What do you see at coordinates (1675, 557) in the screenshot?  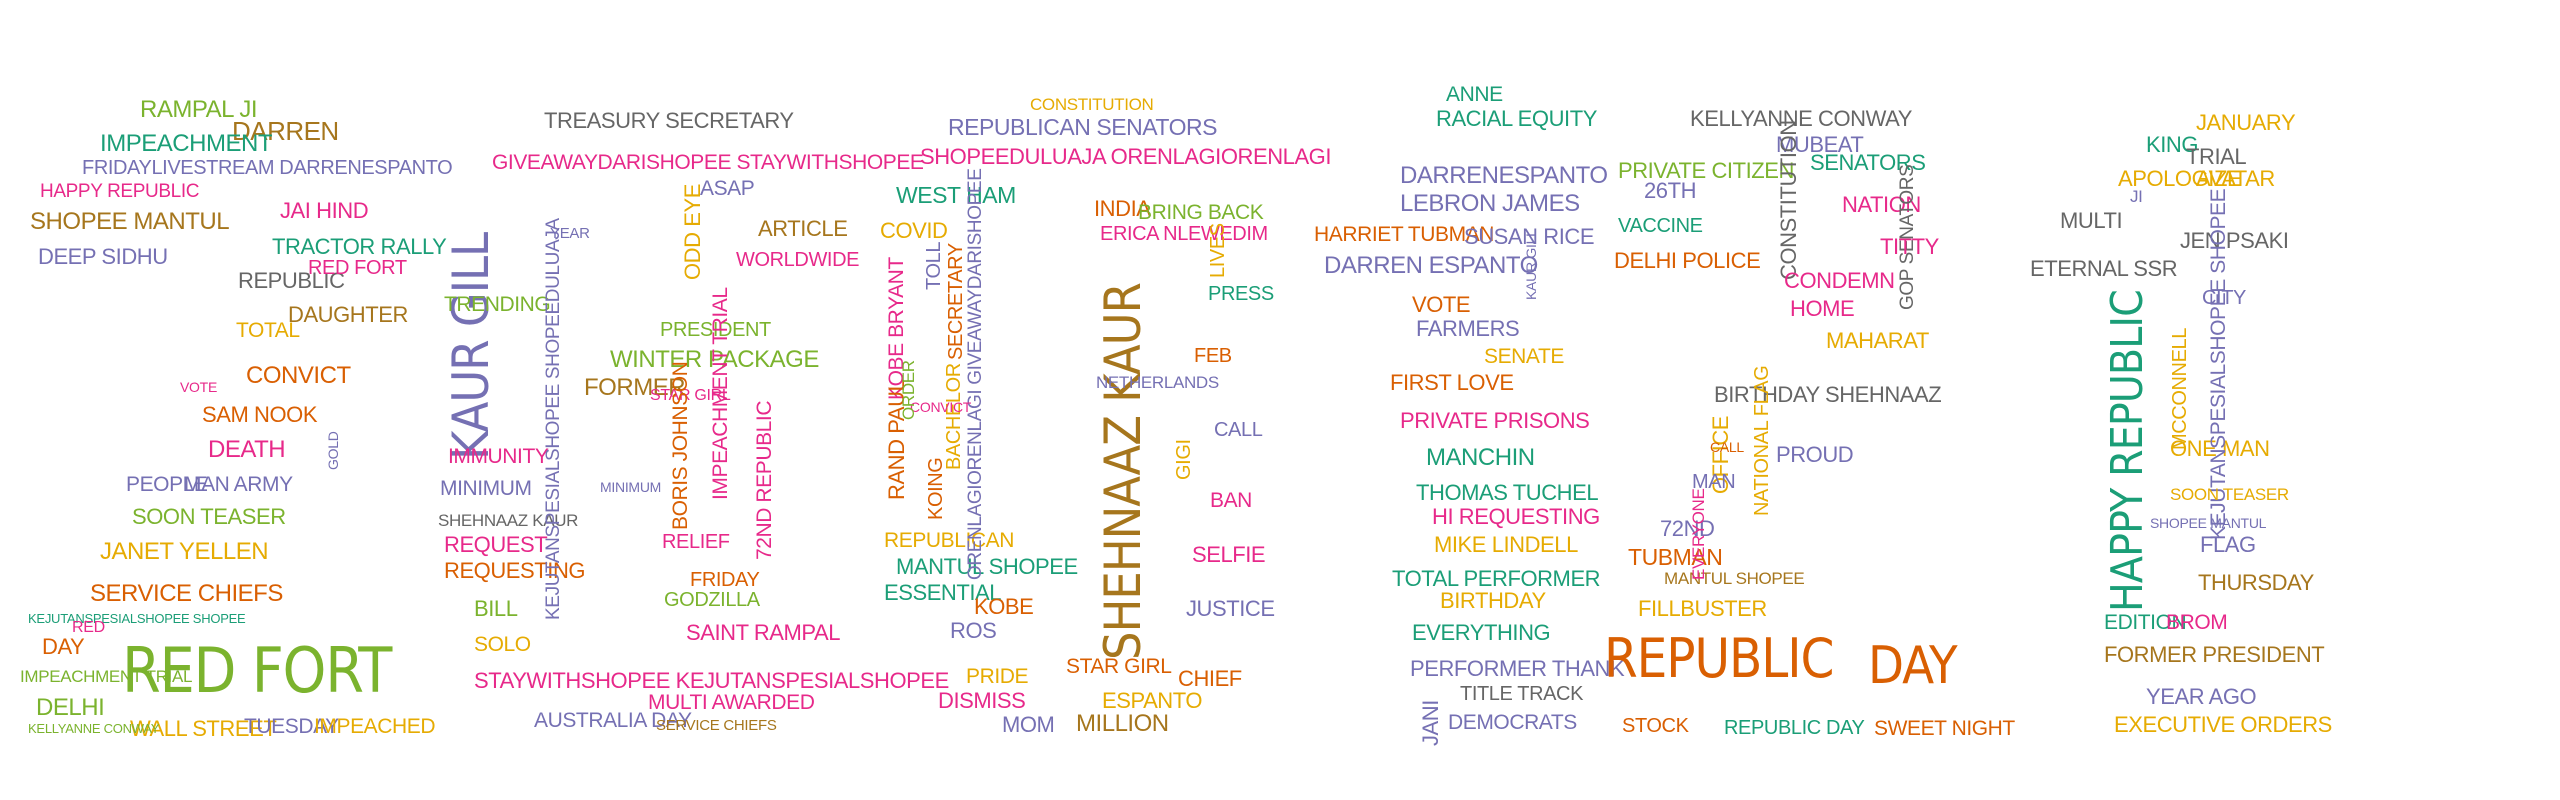 I see `cloud-word: TUBMAN` at bounding box center [1675, 557].